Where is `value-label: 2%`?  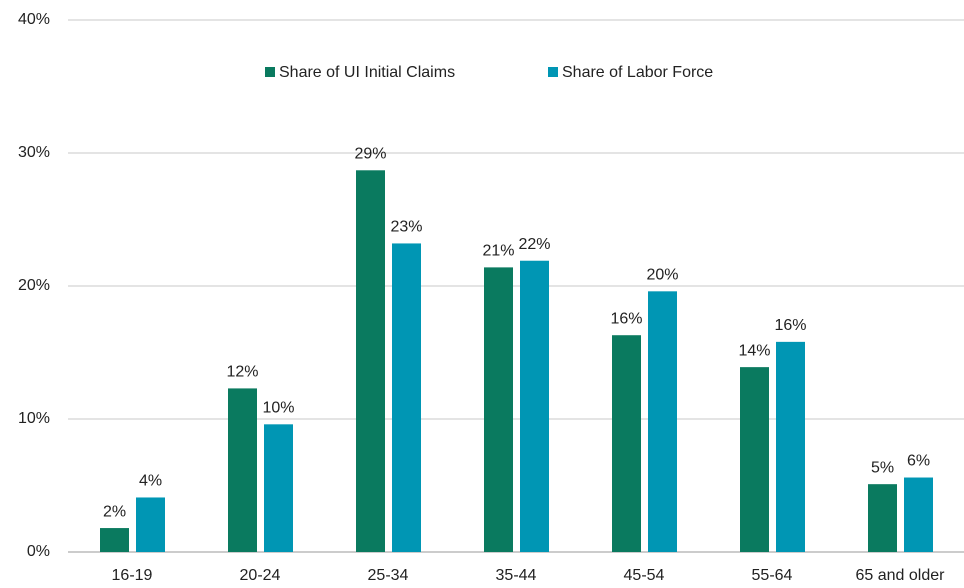
value-label: 2% is located at coordinates (114, 511).